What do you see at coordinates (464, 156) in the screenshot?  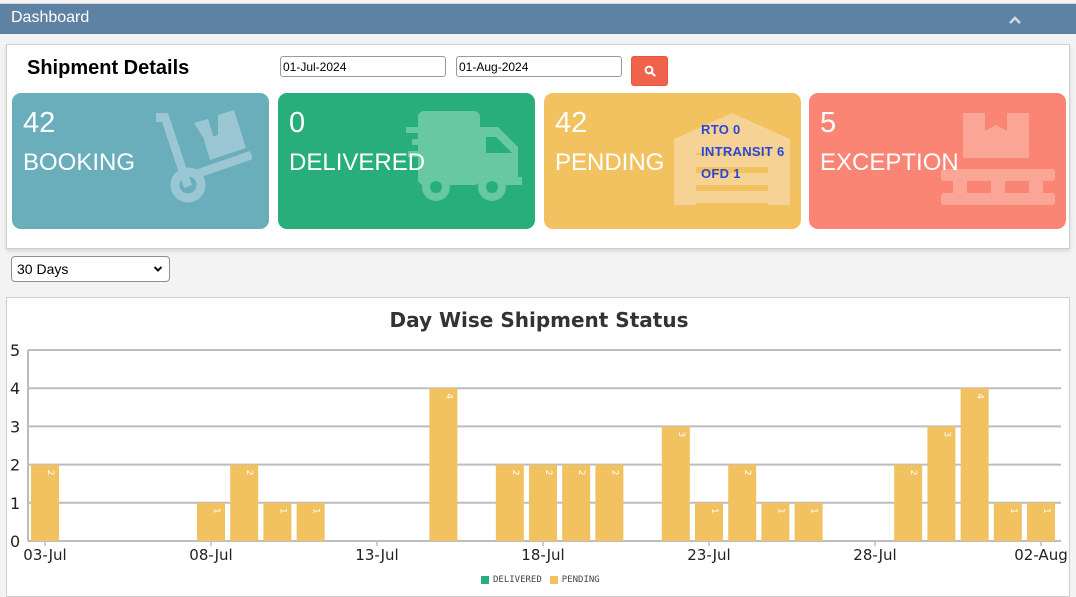 I see `shipping-truck-icon` at bounding box center [464, 156].